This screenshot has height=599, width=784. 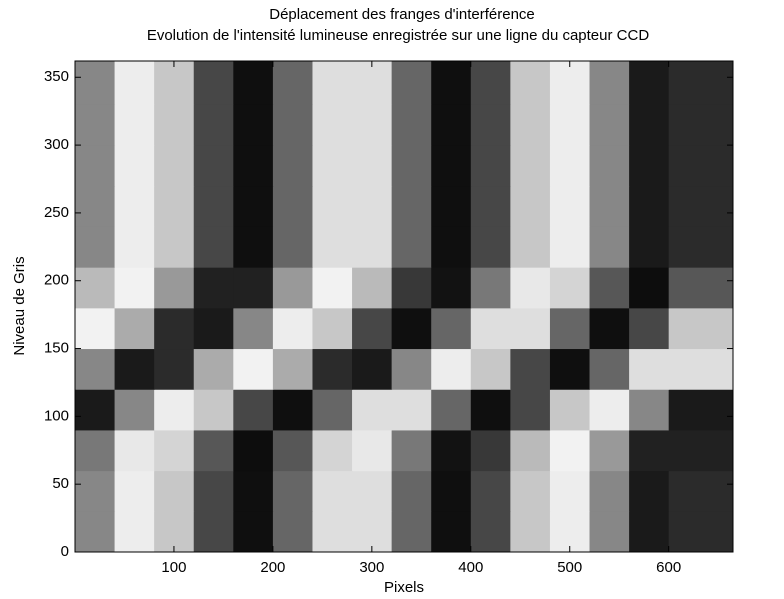 What do you see at coordinates (19, 305) in the screenshot?
I see `y-axis-label: Niveau de Gris` at bounding box center [19, 305].